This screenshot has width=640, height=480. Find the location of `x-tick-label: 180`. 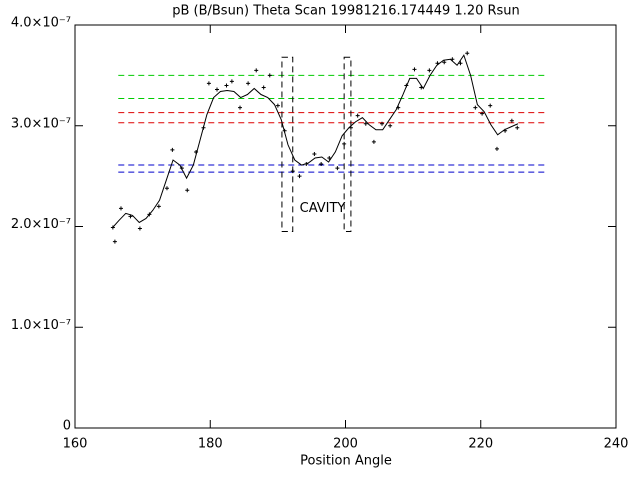

x-tick-label: 180 is located at coordinates (210, 444).